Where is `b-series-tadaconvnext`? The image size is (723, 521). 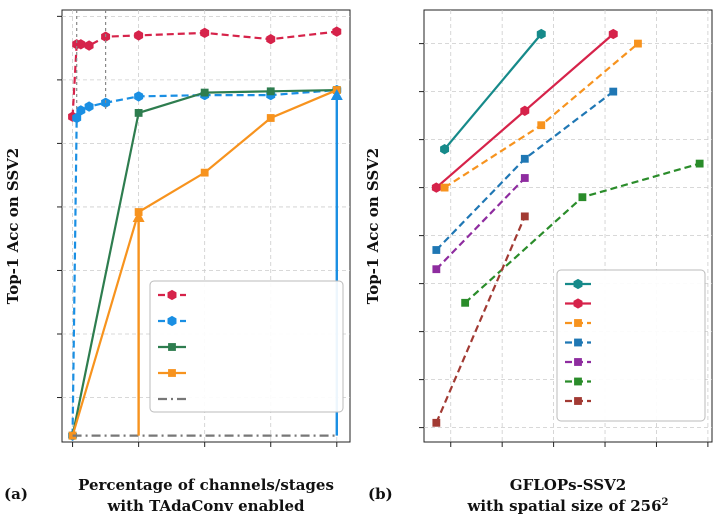
b-series-tadaconvnext is located at coordinates (493, 91).